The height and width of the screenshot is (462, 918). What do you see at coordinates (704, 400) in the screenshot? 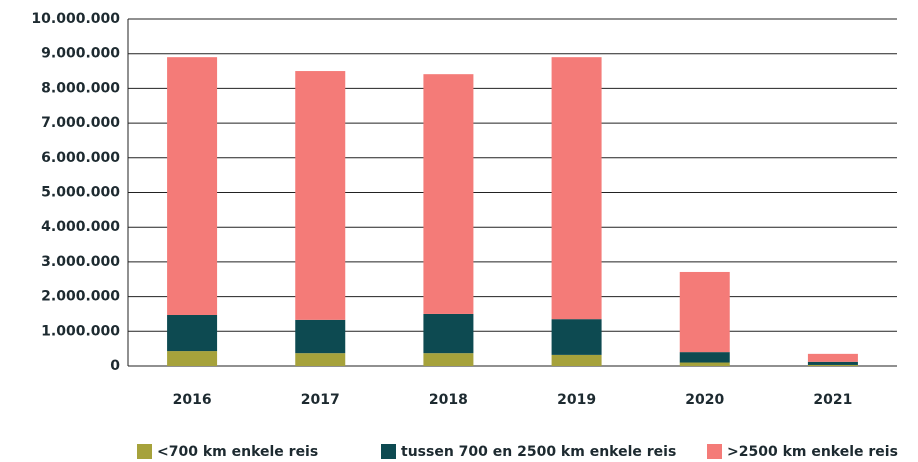
I see `x-tick-label: 2020` at bounding box center [704, 400].